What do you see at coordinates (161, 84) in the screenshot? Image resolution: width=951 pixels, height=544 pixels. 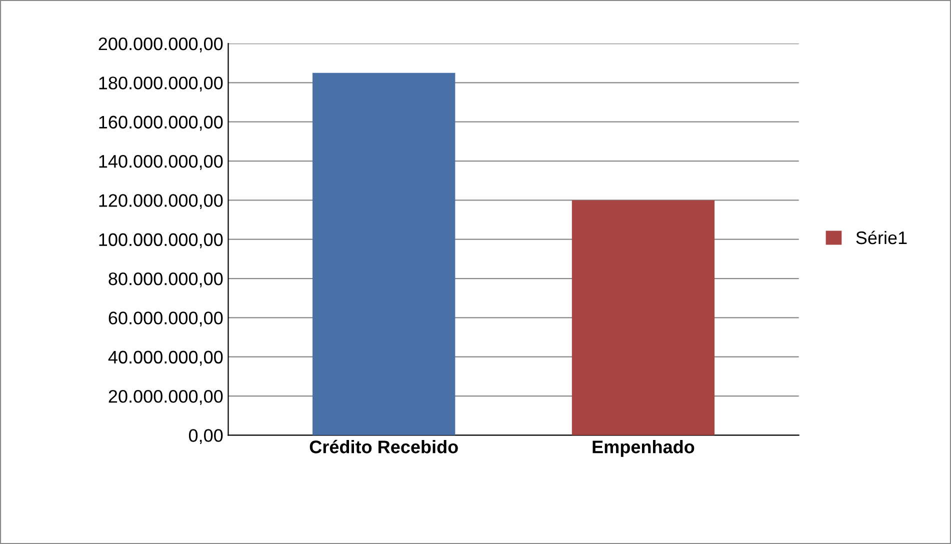 I see `y-tick-label: 180.000.000,00` at bounding box center [161, 84].